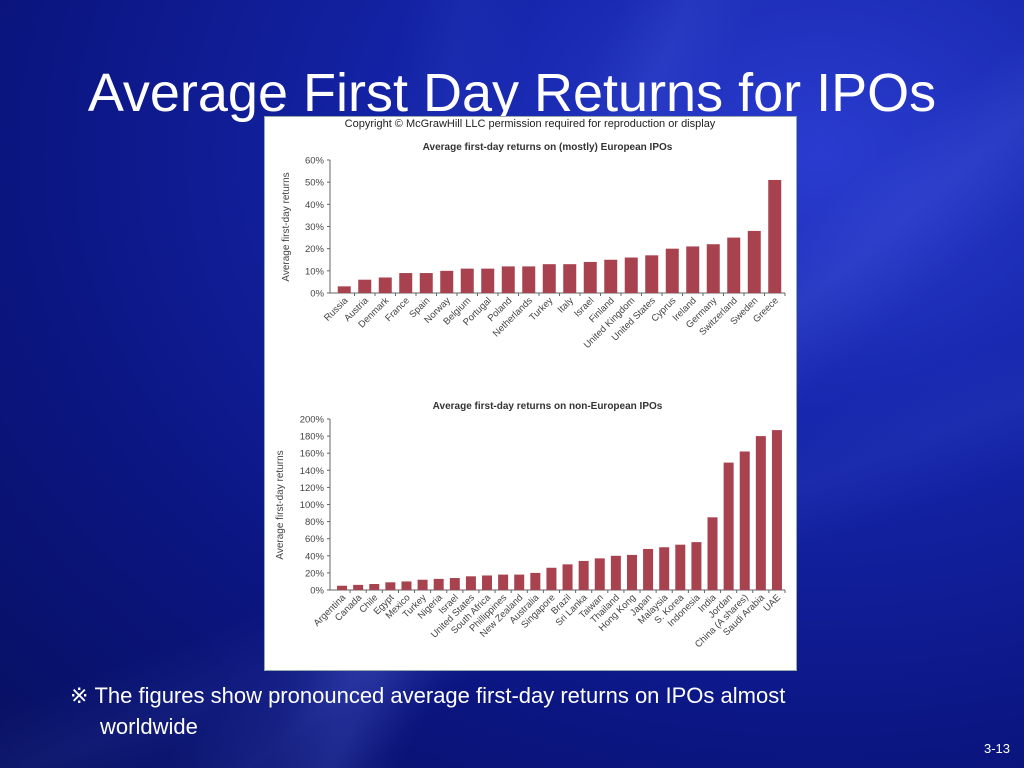  Describe the element at coordinates (312, 437) in the screenshot. I see `y-tick-label: 180%` at that location.